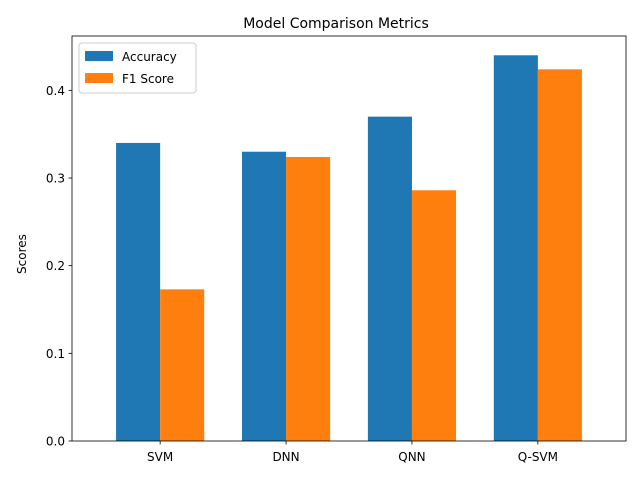 The height and width of the screenshot is (480, 640). Describe the element at coordinates (264, 296) in the screenshot. I see `bar-dnn-accuracy` at that location.